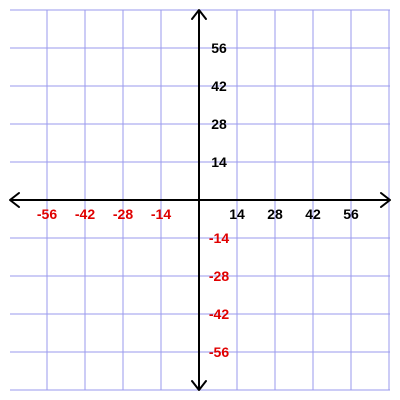 This screenshot has width=400, height=400. I want to click on x-tick-label: -14, so click(161, 214).